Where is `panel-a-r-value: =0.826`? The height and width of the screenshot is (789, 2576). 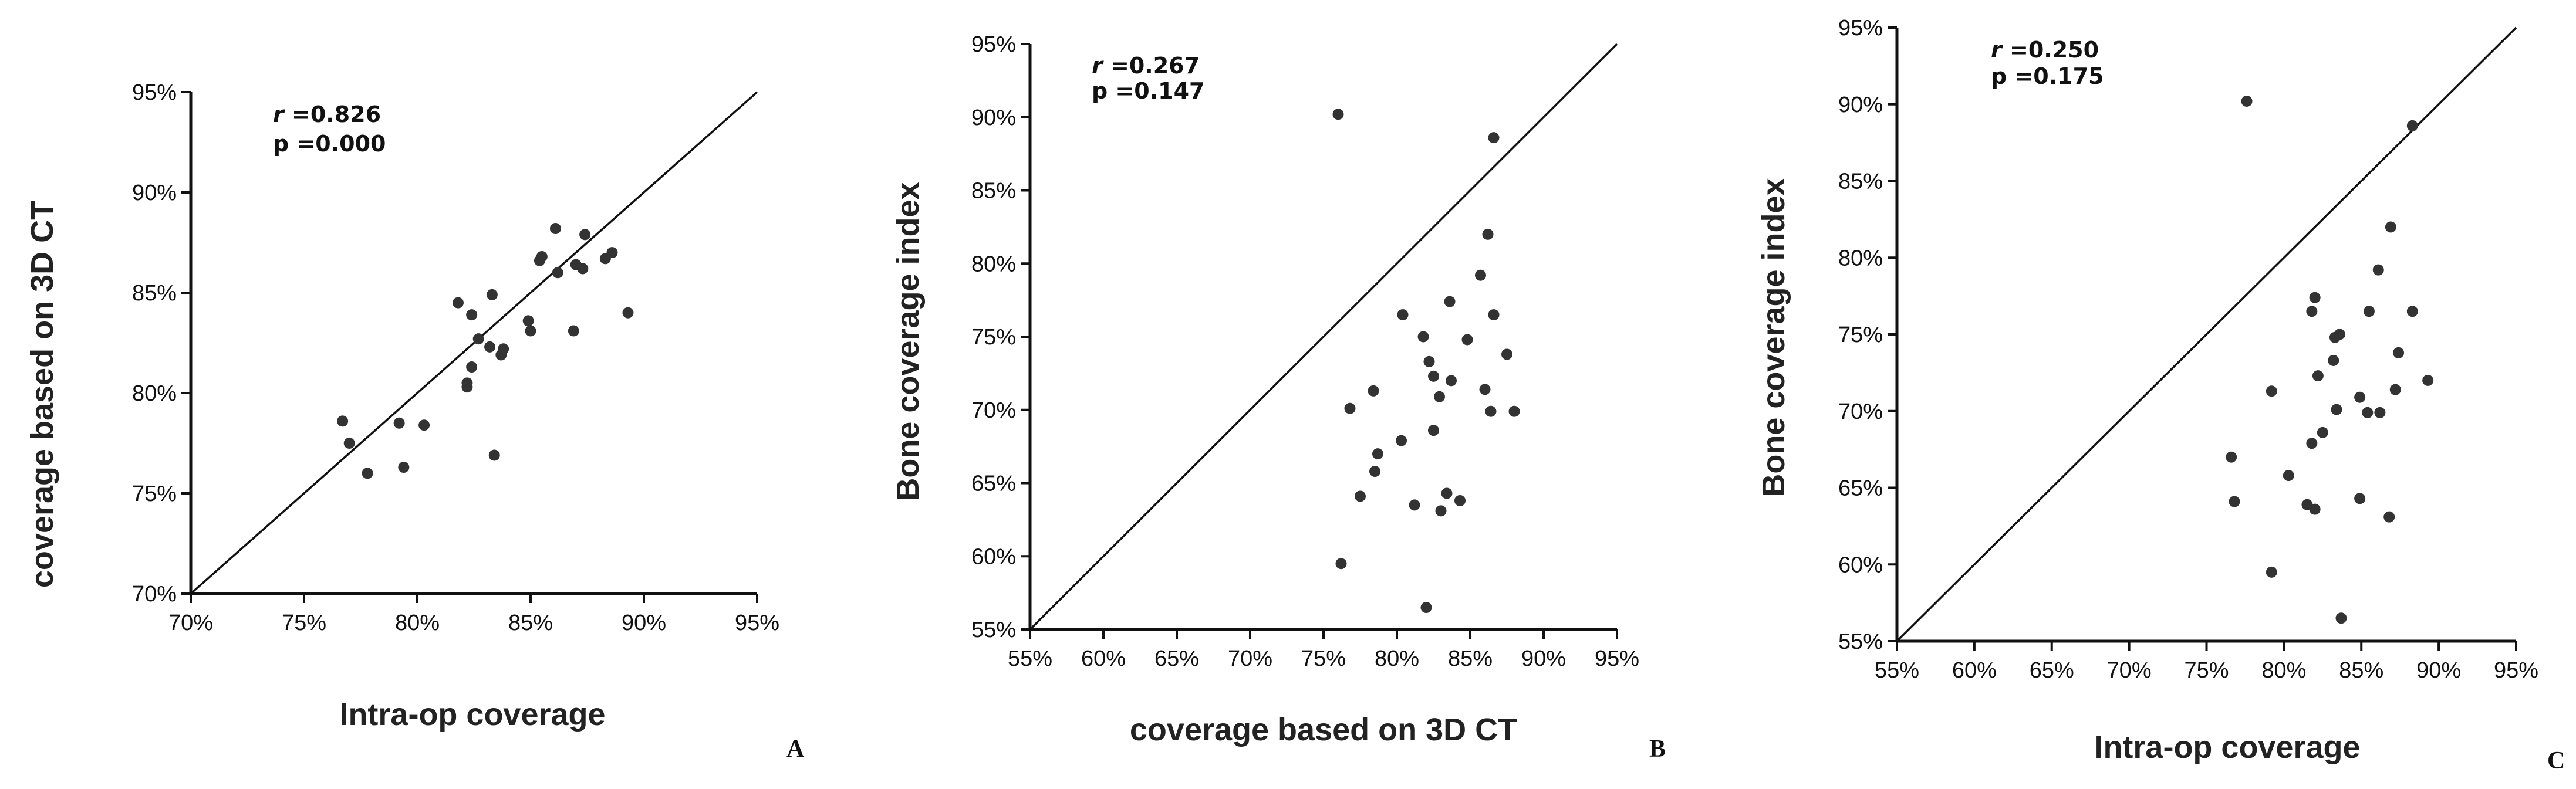
panel-a-r-value: =0.826 is located at coordinates (332, 114).